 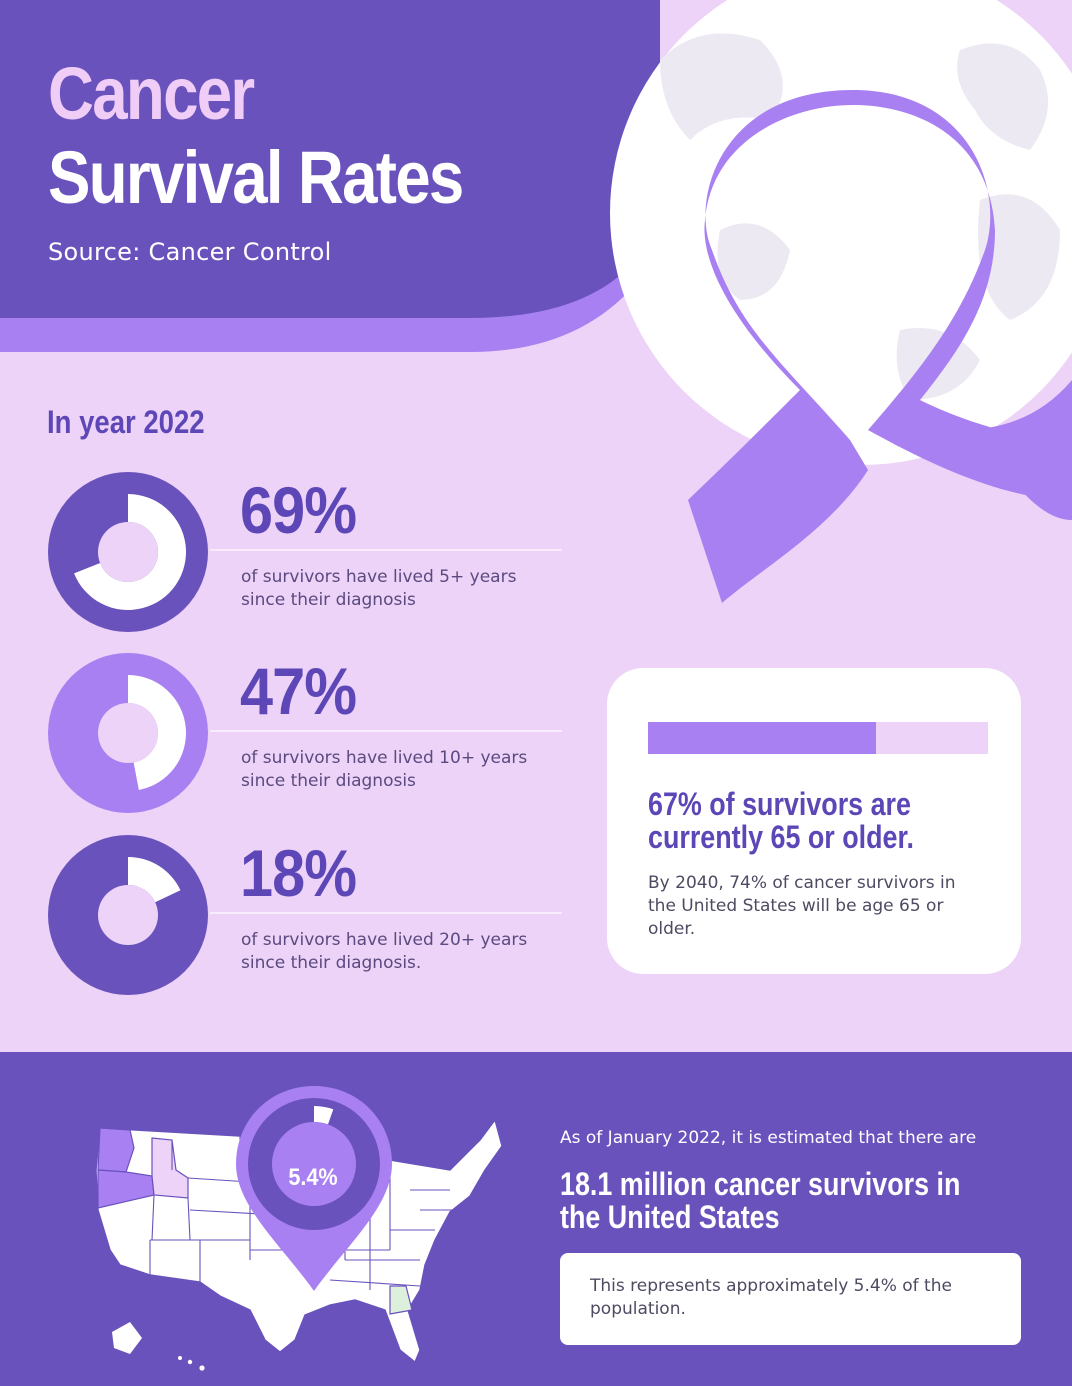 I want to click on pin-donut-segment, so click(x=324, y=1115).